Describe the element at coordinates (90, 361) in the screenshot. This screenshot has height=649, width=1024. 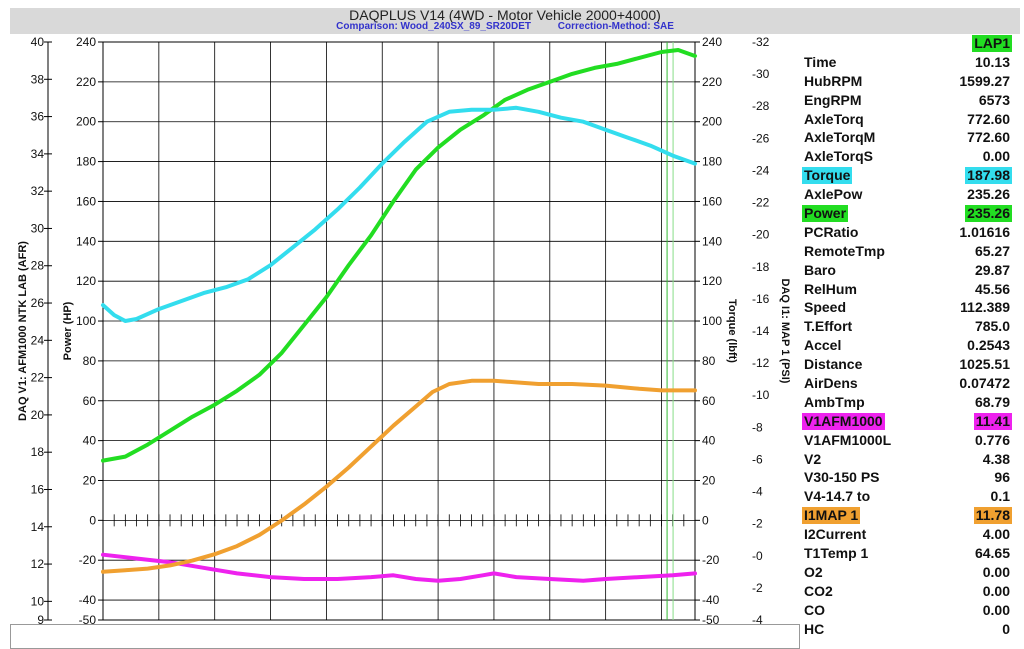
I see `power-tick-label: 80` at that location.